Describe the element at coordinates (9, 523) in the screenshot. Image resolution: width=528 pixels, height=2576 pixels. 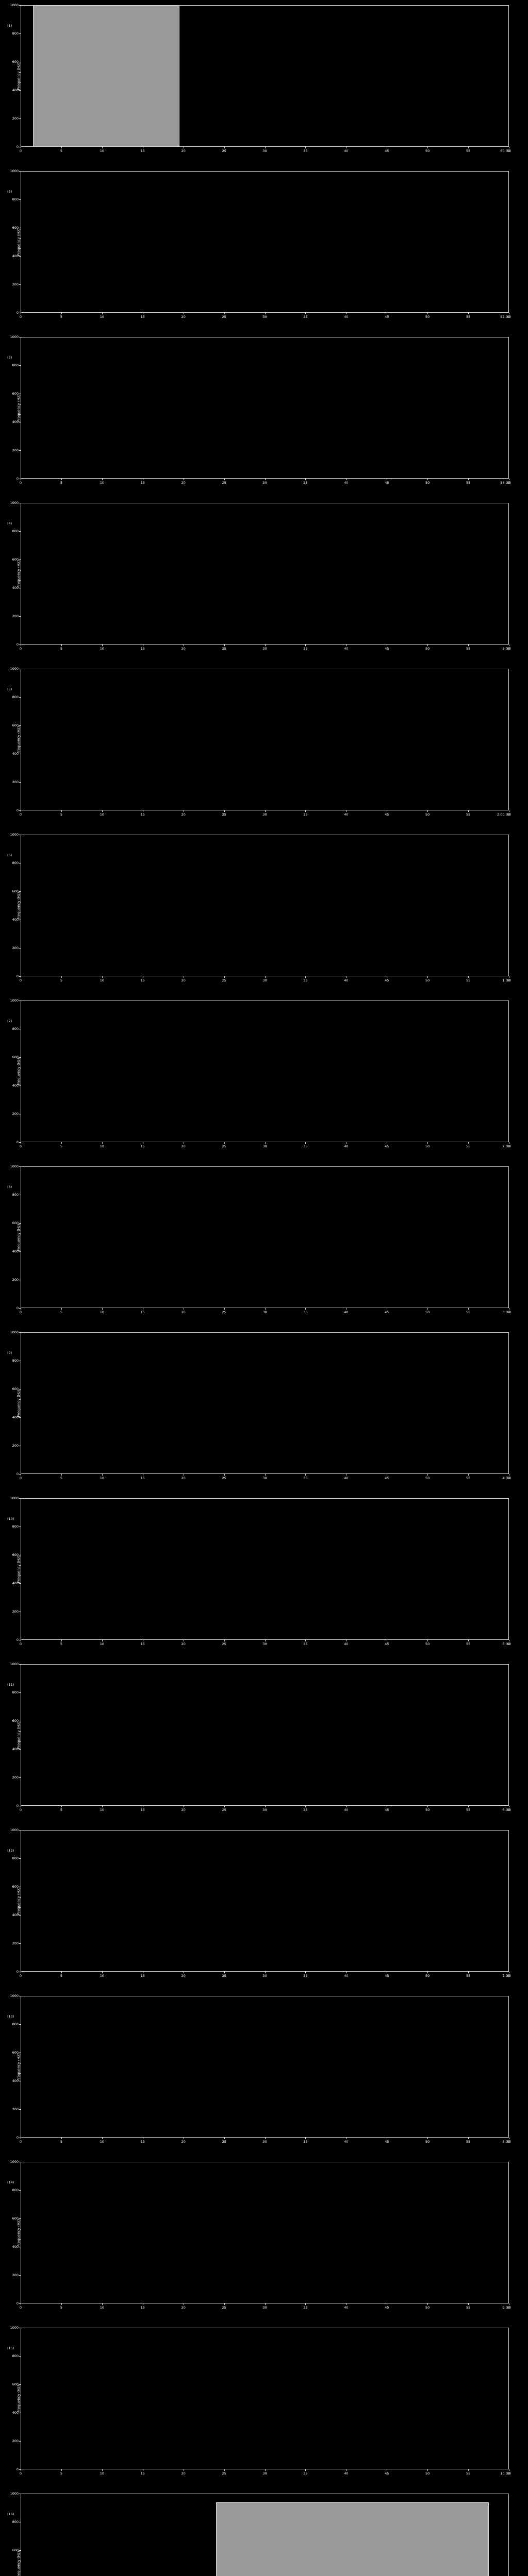
I see `panel-index-label: (4)` at that location.